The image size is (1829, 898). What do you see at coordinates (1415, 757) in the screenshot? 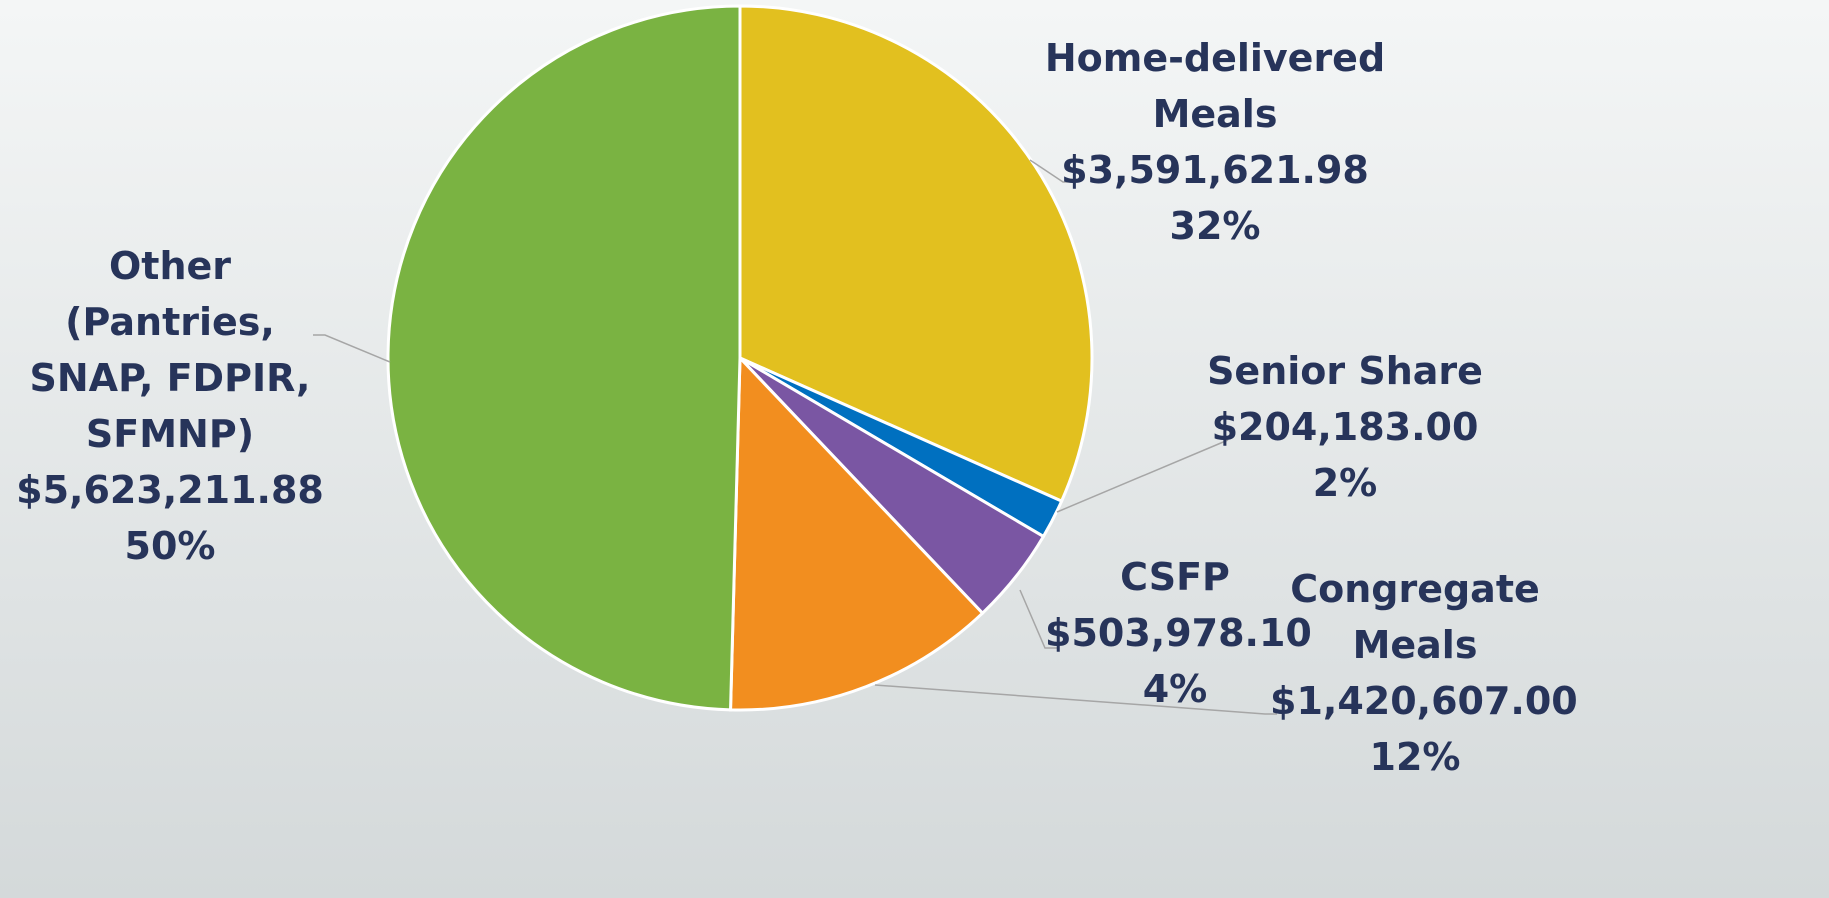
I see `percent-label: 12%` at bounding box center [1415, 757].